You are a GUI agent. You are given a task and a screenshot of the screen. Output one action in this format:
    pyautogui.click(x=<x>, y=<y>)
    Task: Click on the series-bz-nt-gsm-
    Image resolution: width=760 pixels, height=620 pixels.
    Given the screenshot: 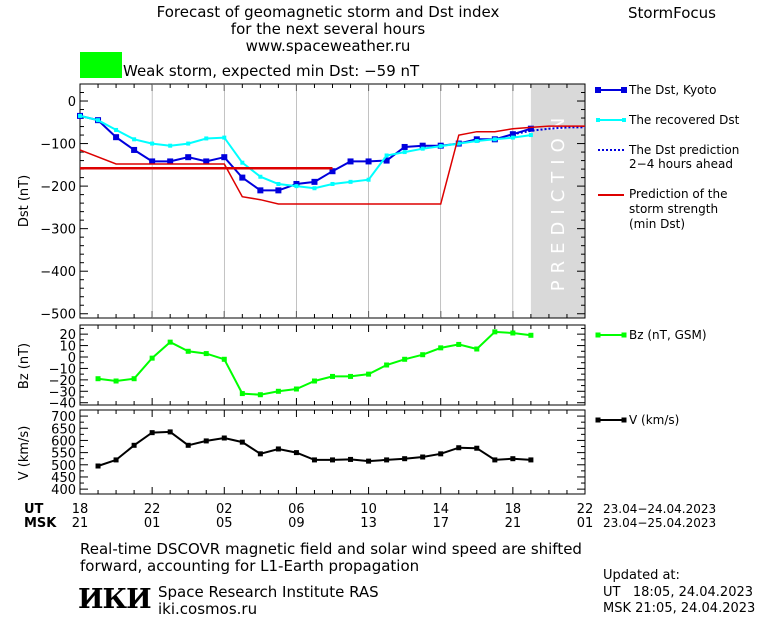 What is the action you would take?
    pyautogui.click(x=314, y=363)
    